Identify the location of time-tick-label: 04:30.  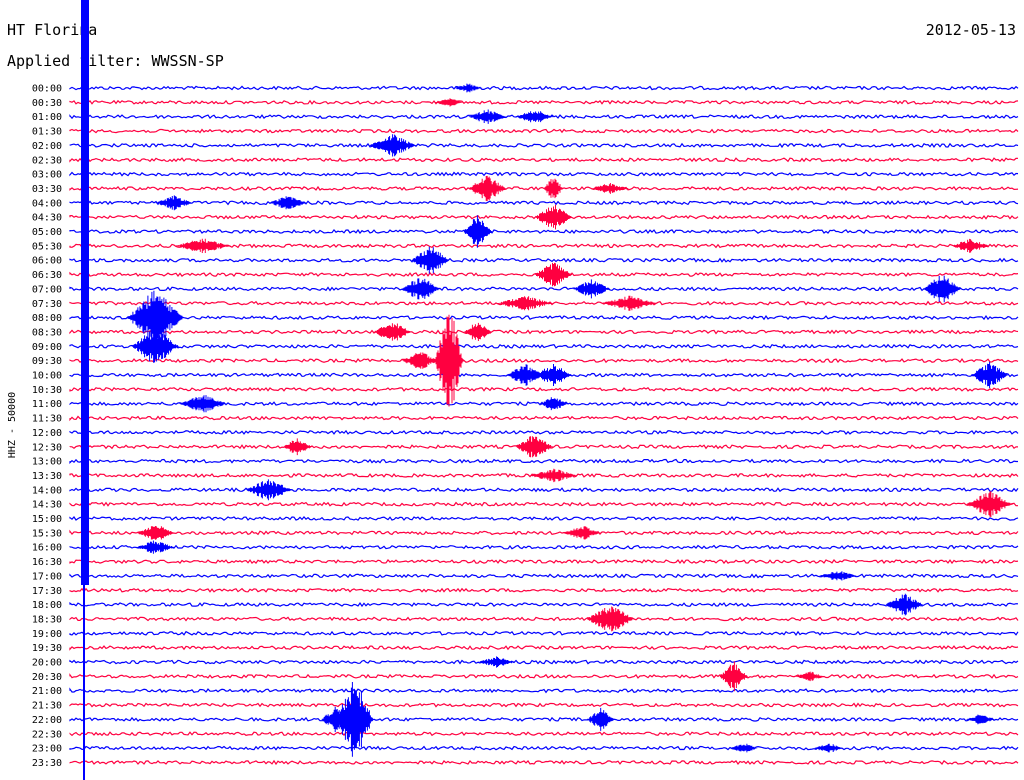
(47, 218).